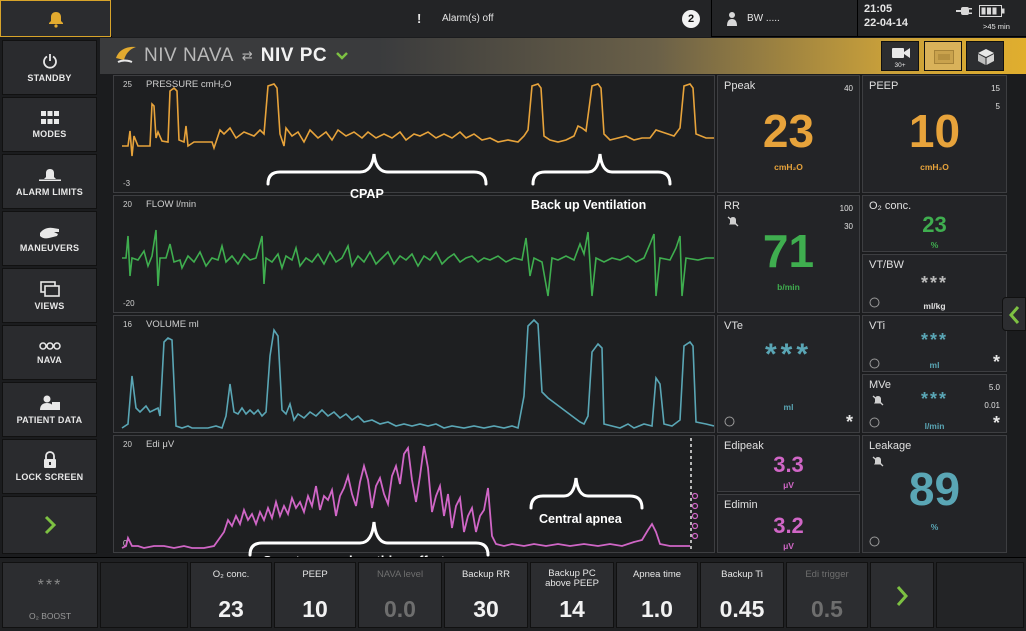  What do you see at coordinates (848, 226) in the screenshot?
I see `rr-limit-low: 30` at bounding box center [848, 226].